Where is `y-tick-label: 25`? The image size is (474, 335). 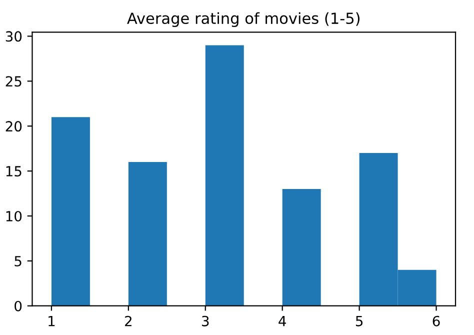
y-tick-label: 25 is located at coordinates (14, 81).